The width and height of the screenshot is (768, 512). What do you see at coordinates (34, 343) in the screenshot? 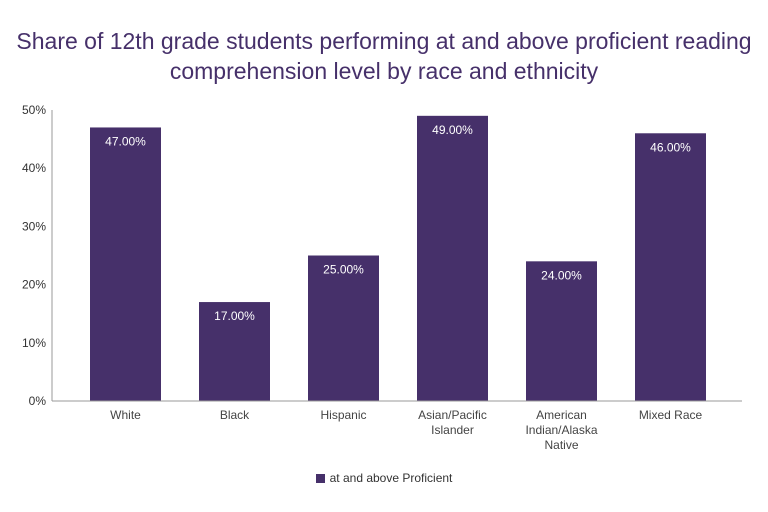
I see `y-tick-label: 10%` at bounding box center [34, 343].